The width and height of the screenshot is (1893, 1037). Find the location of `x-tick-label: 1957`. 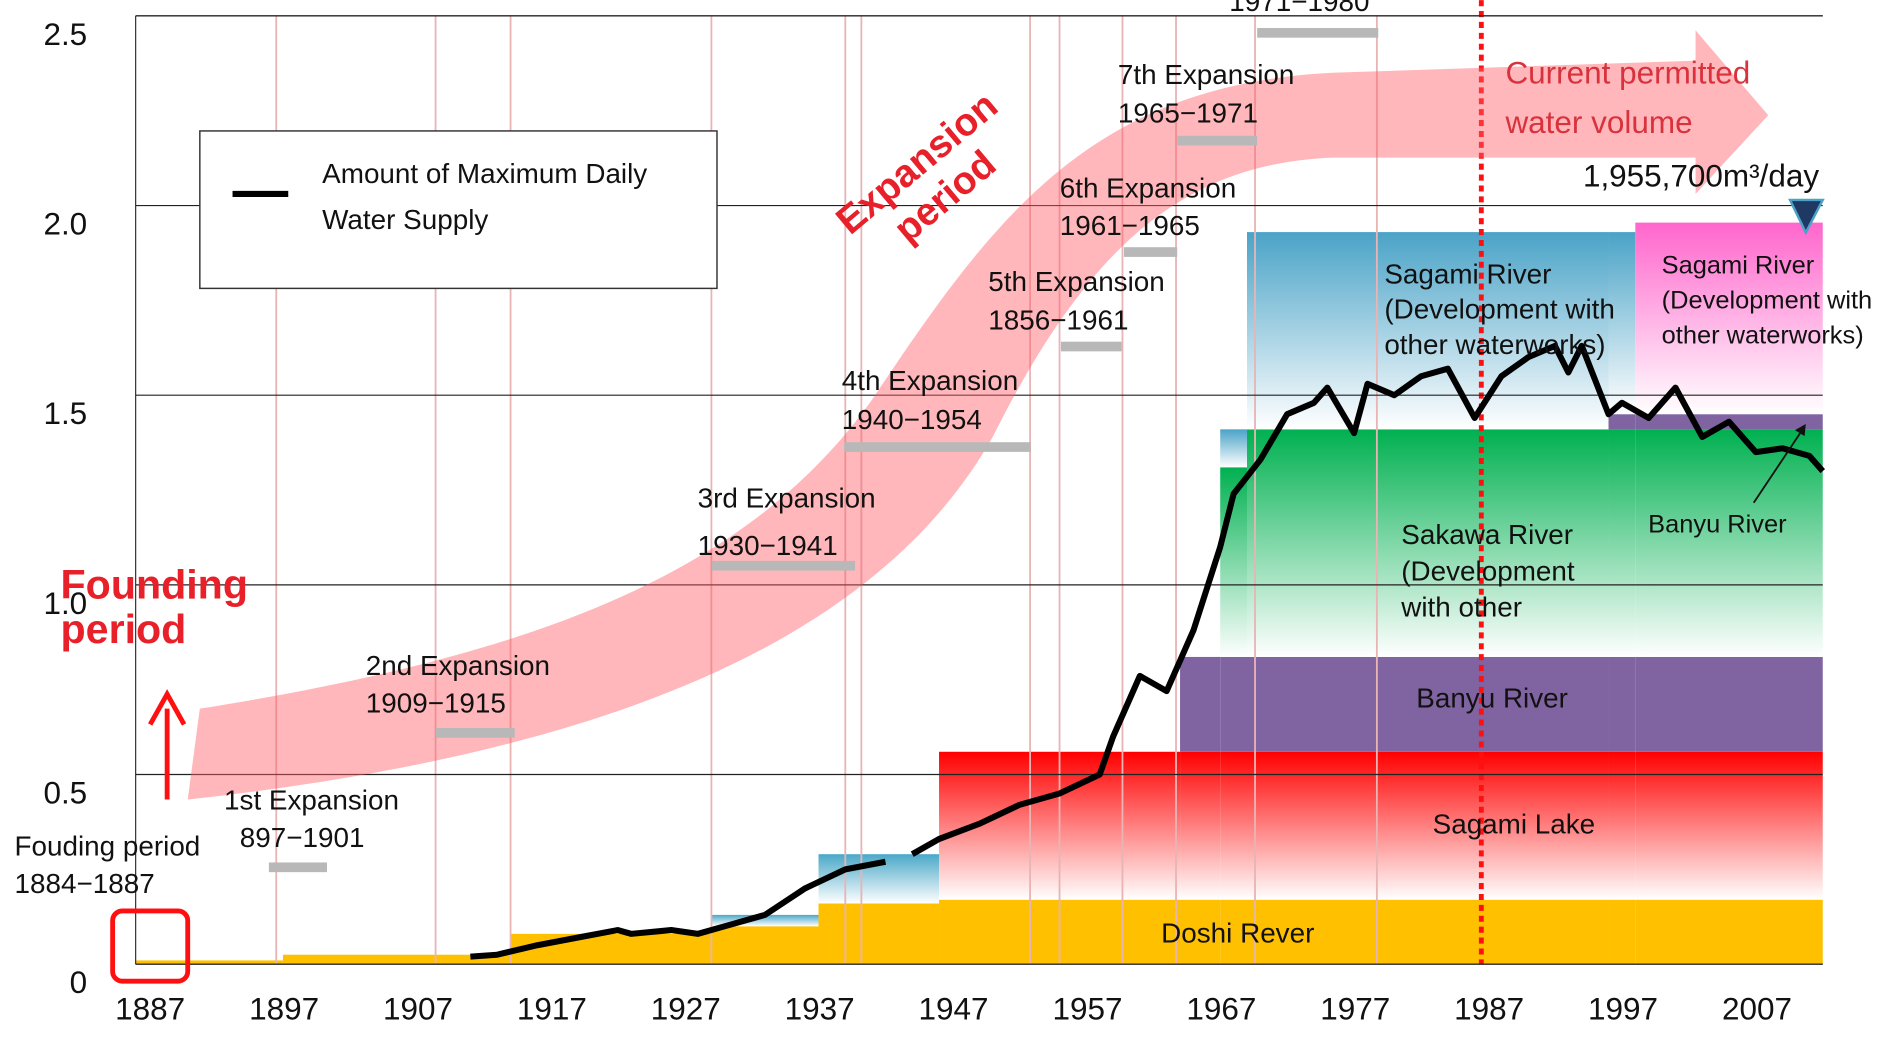

x-tick-label: 1957 is located at coordinates (1087, 1009).